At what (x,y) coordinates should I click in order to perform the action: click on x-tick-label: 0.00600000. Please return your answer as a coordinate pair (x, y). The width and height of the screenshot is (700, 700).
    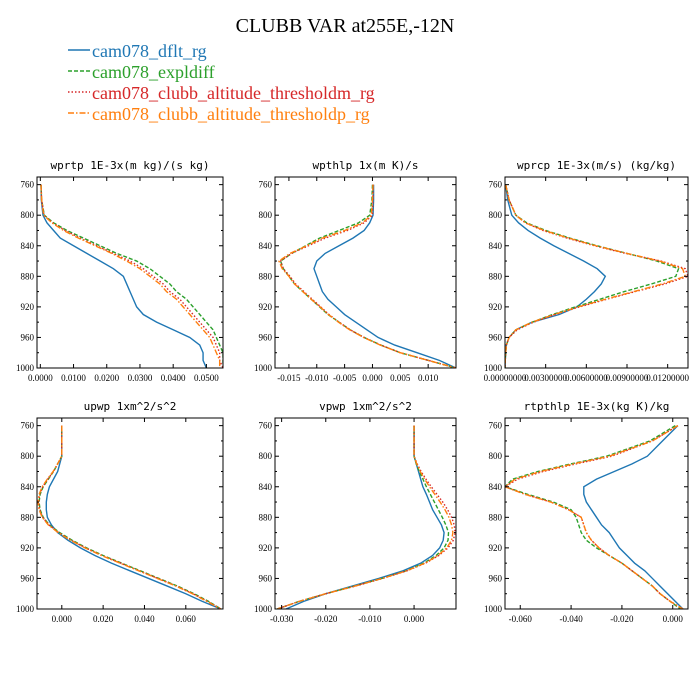
    Looking at the image, I should click on (586, 378).